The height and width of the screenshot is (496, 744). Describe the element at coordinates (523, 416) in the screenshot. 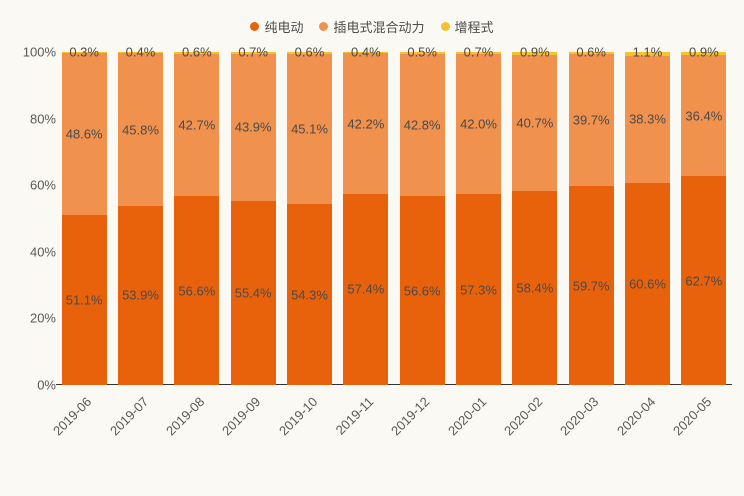

I see `x-tick-label: 2020-02` at that location.